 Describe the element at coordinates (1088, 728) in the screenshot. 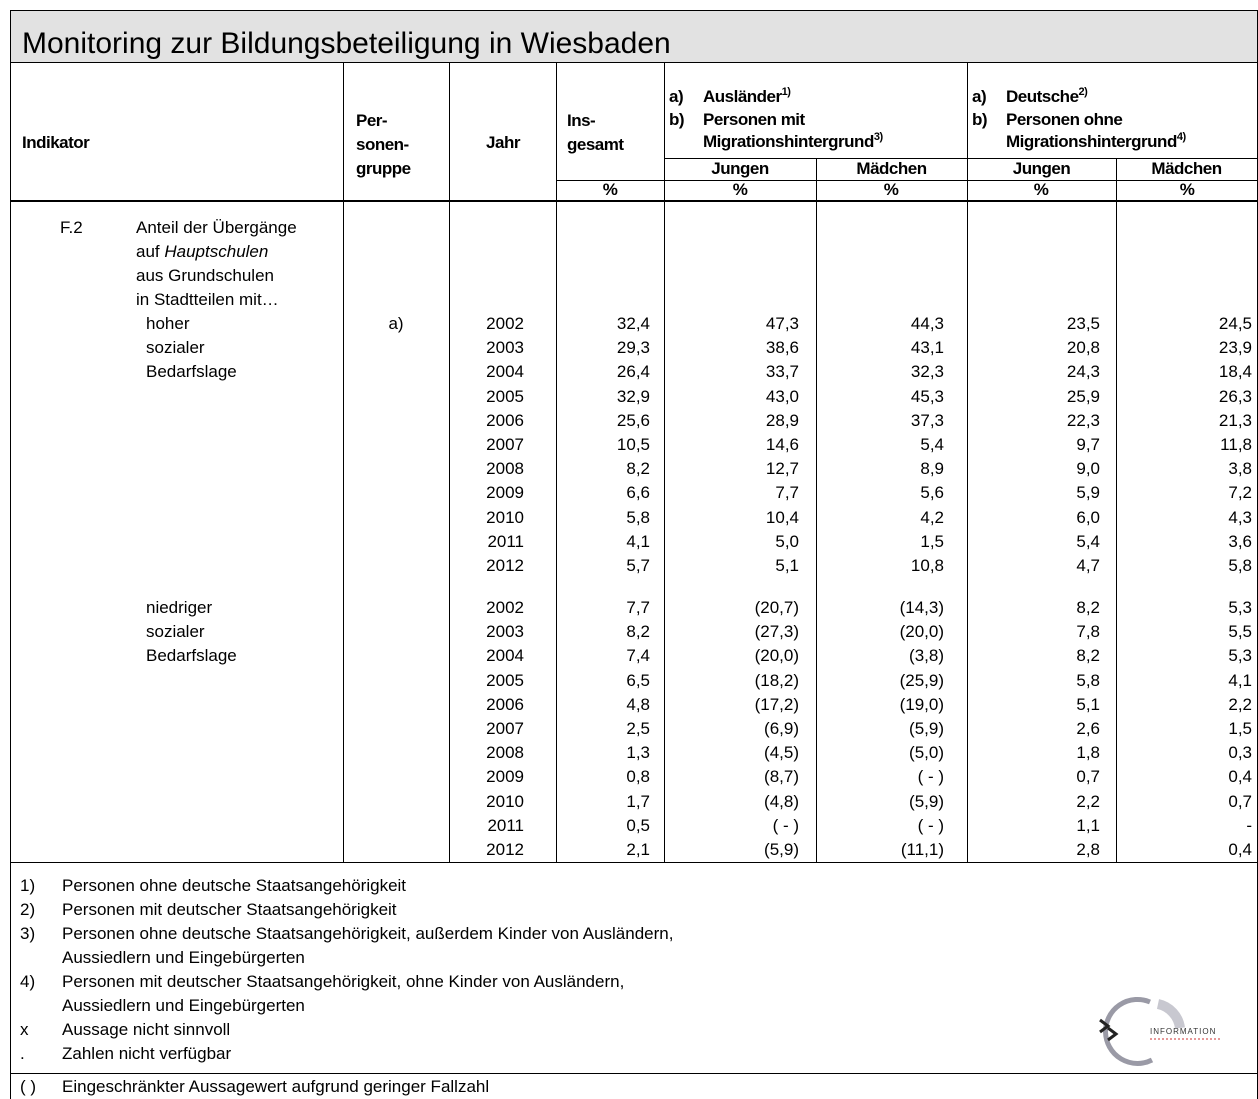

I see `cell-value: 2,6` at that location.